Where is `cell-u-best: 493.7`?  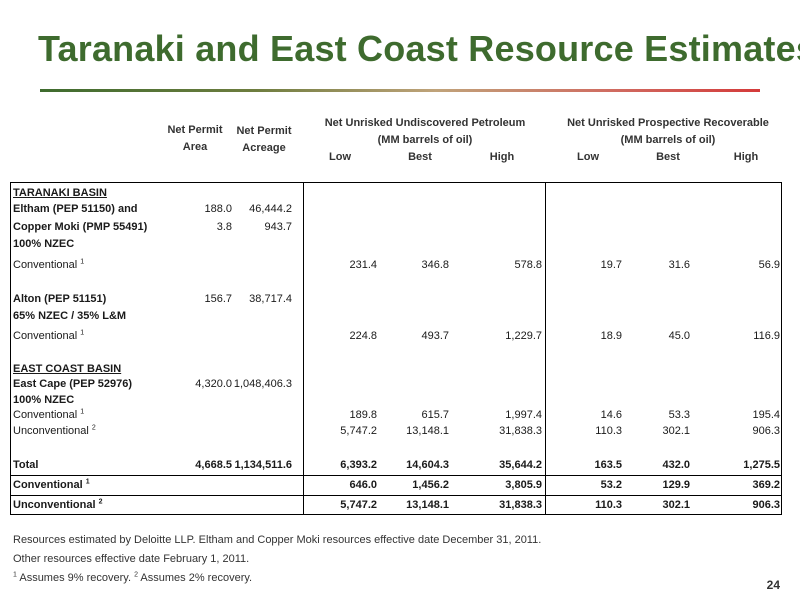
cell-u-best: 493.7 is located at coordinates (435, 336).